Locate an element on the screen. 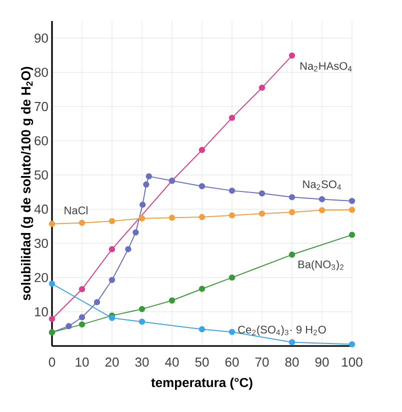  text: Ce$_{2}$(SO$_{4}$)$_{3}$· 9 H$_{2}$O is located at coordinates (282, 330).